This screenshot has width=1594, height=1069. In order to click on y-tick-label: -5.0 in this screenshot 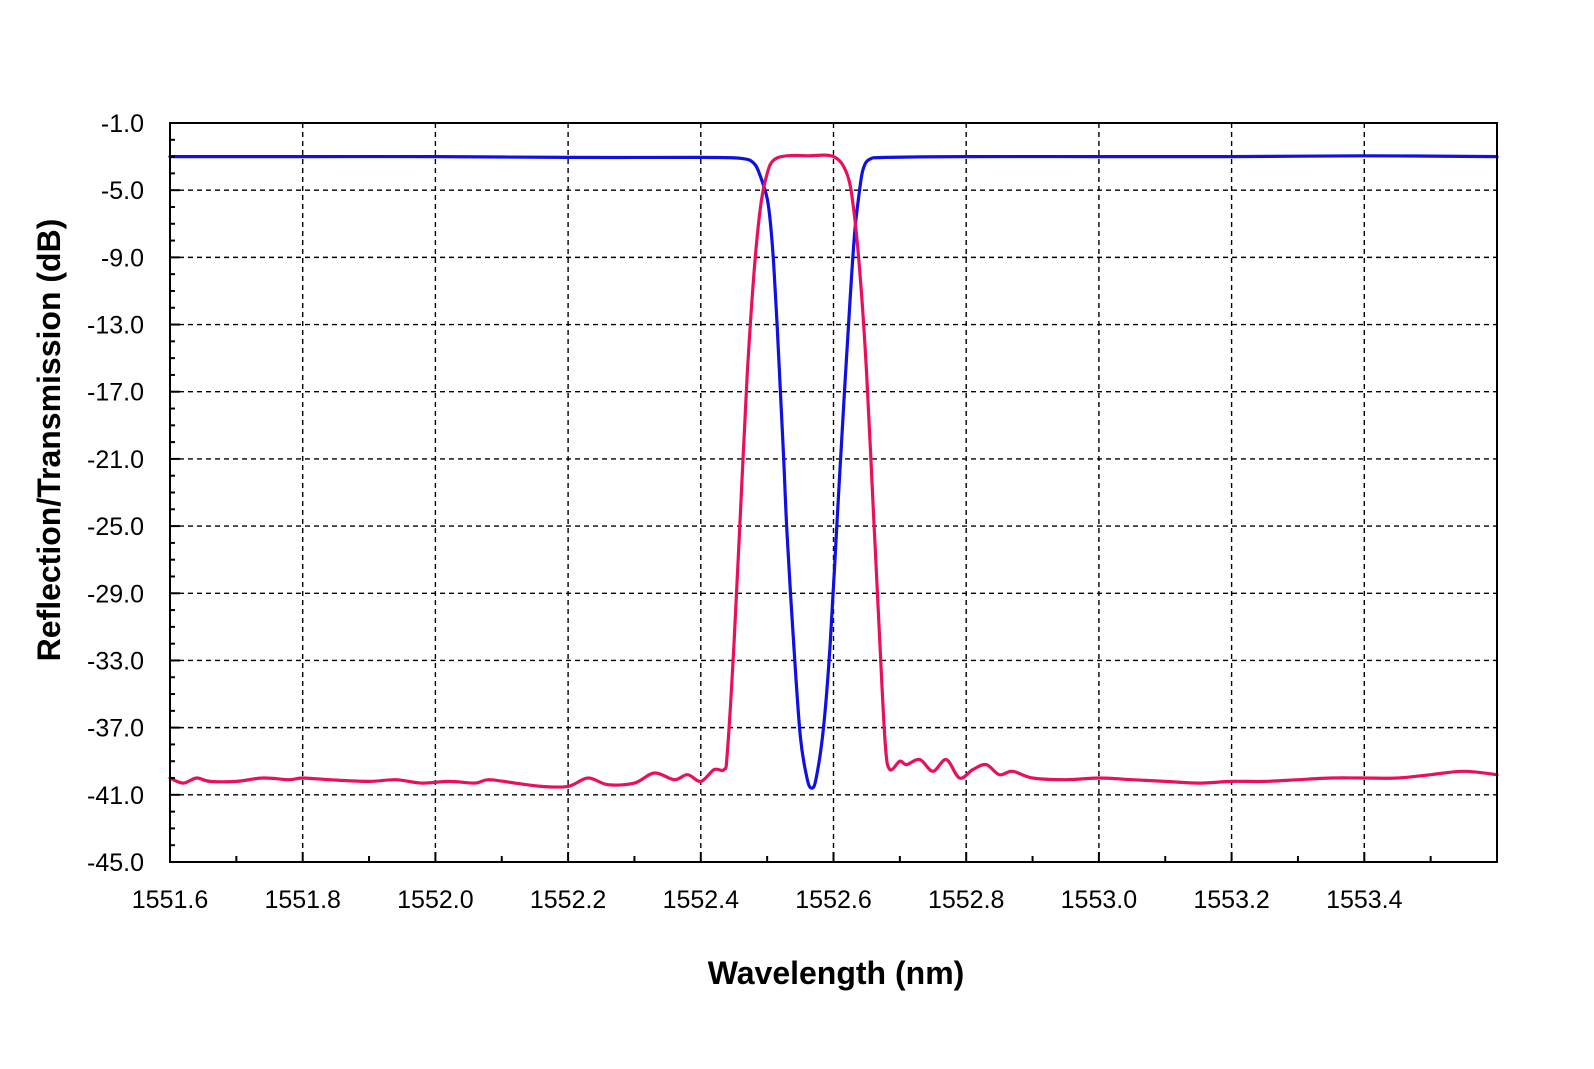, I will do `click(122, 191)`.